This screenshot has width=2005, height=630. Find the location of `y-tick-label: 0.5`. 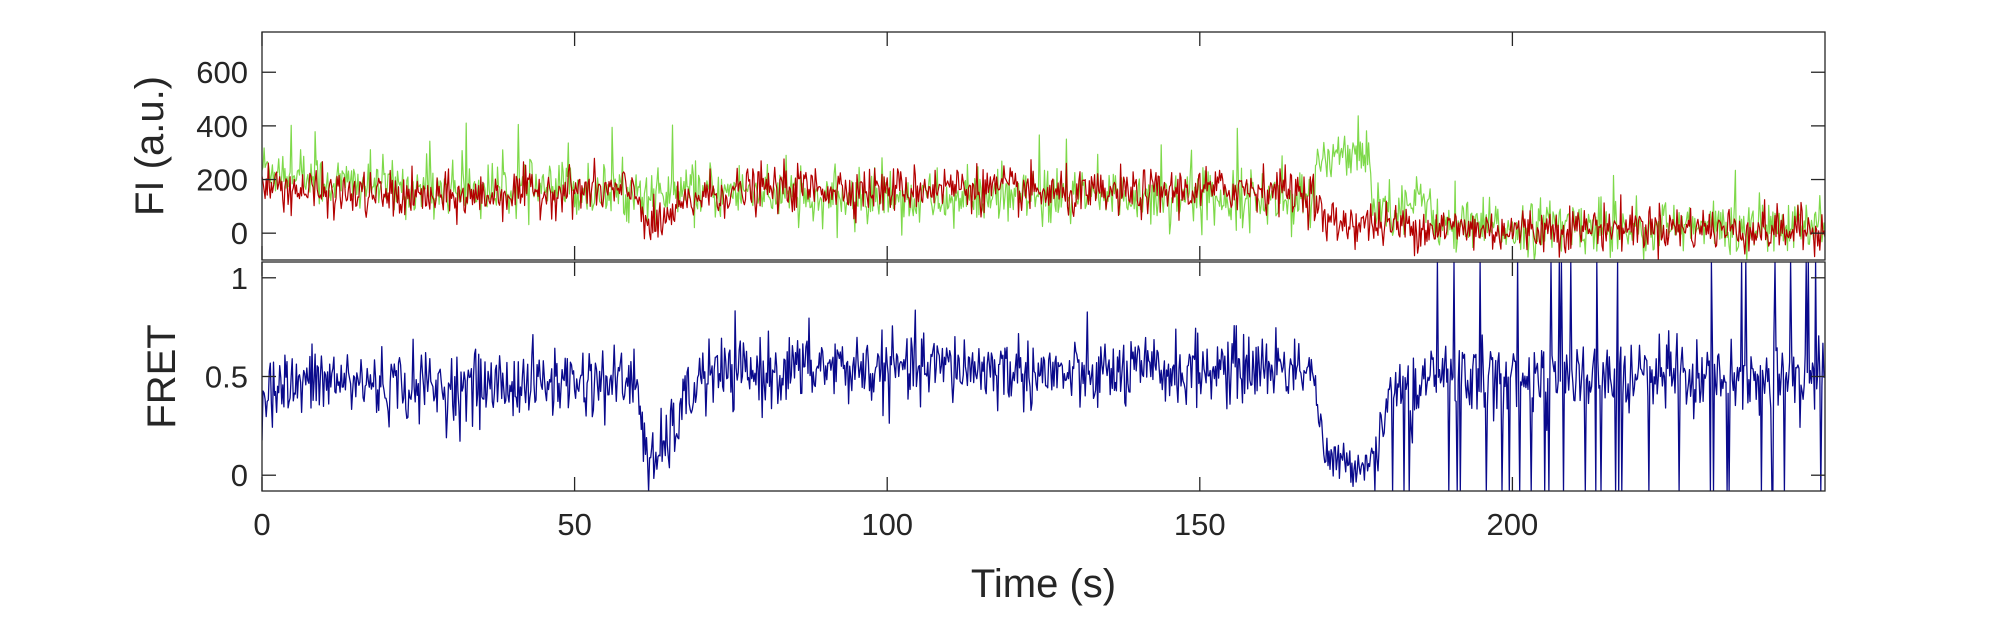

y-tick-label: 0.5 is located at coordinates (226, 377).